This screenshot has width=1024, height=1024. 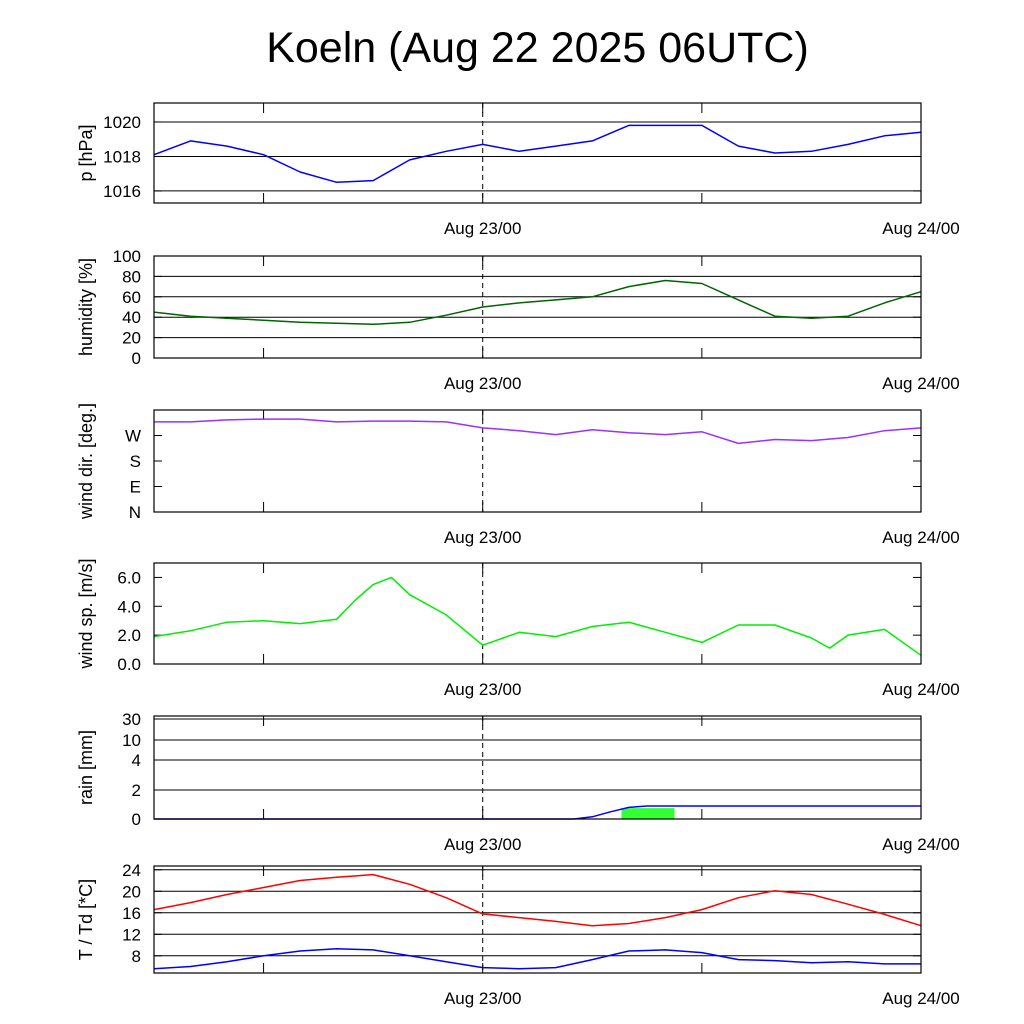 What do you see at coordinates (537, 959) in the screenshot?
I see `series-line-Td` at bounding box center [537, 959].